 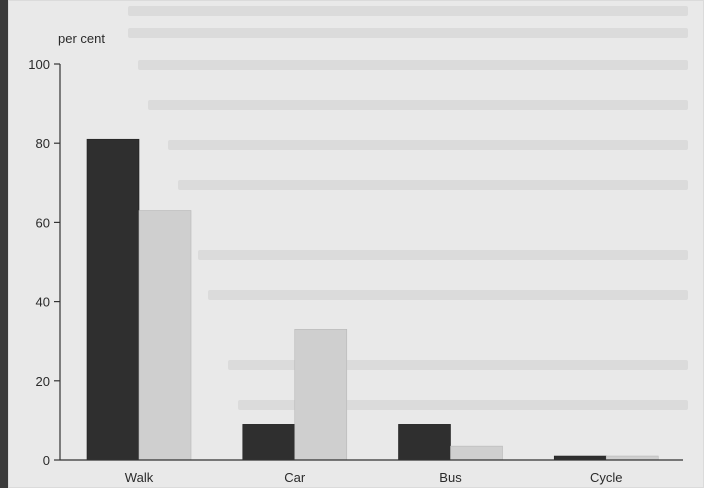 What do you see at coordinates (139, 477) in the screenshot?
I see `x-tick-label: Walk` at bounding box center [139, 477].